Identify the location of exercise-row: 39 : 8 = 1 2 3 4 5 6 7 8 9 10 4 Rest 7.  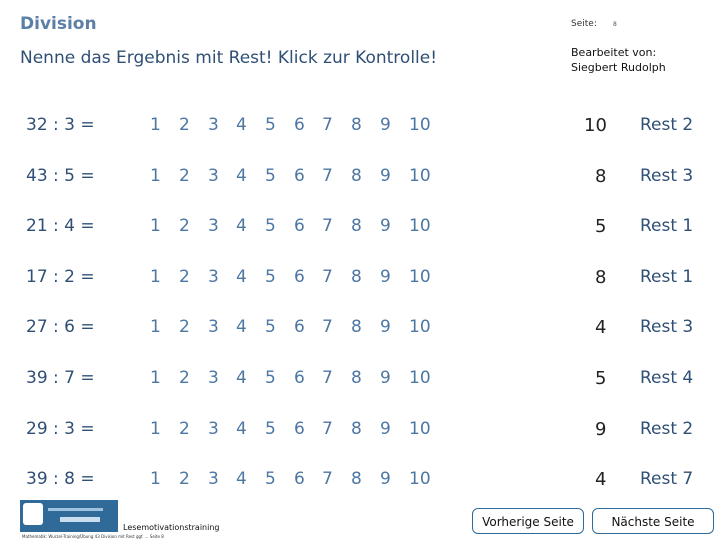
(360, 484).